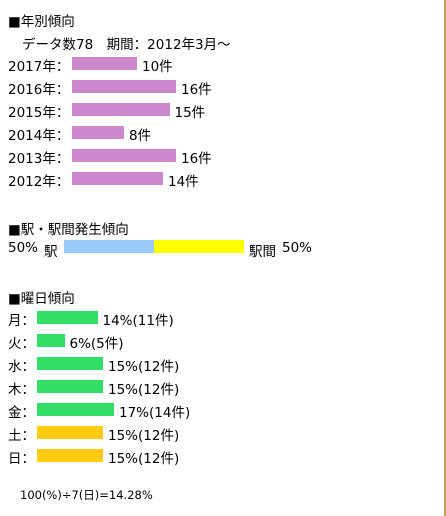 Image resolution: width=446 pixels, height=516 pixels. Describe the element at coordinates (21, 344) in the screenshot. I see `weekday-label: 火：` at that location.